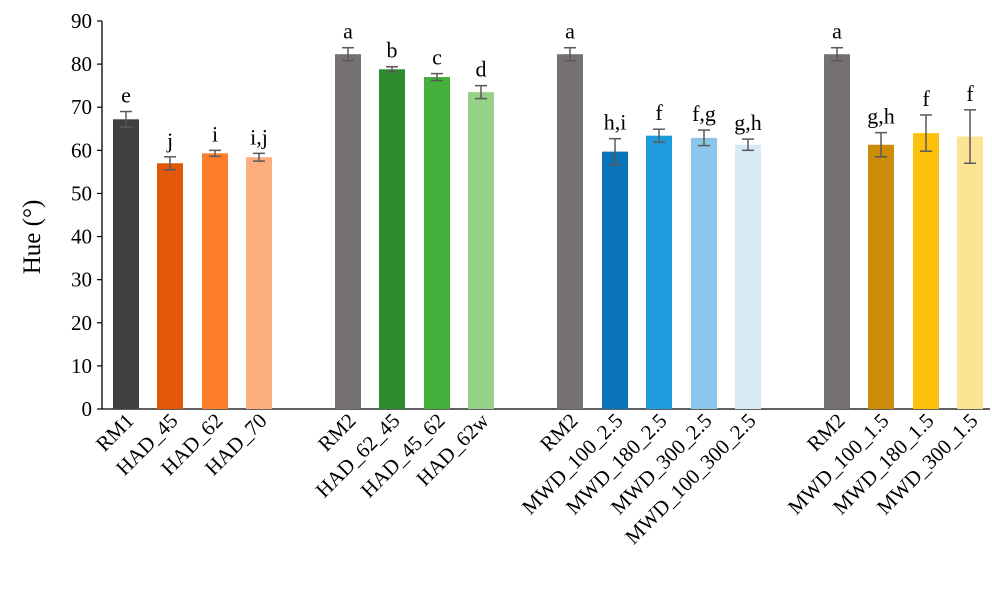  I want to click on y-tick-label: 70, so click(81, 107).